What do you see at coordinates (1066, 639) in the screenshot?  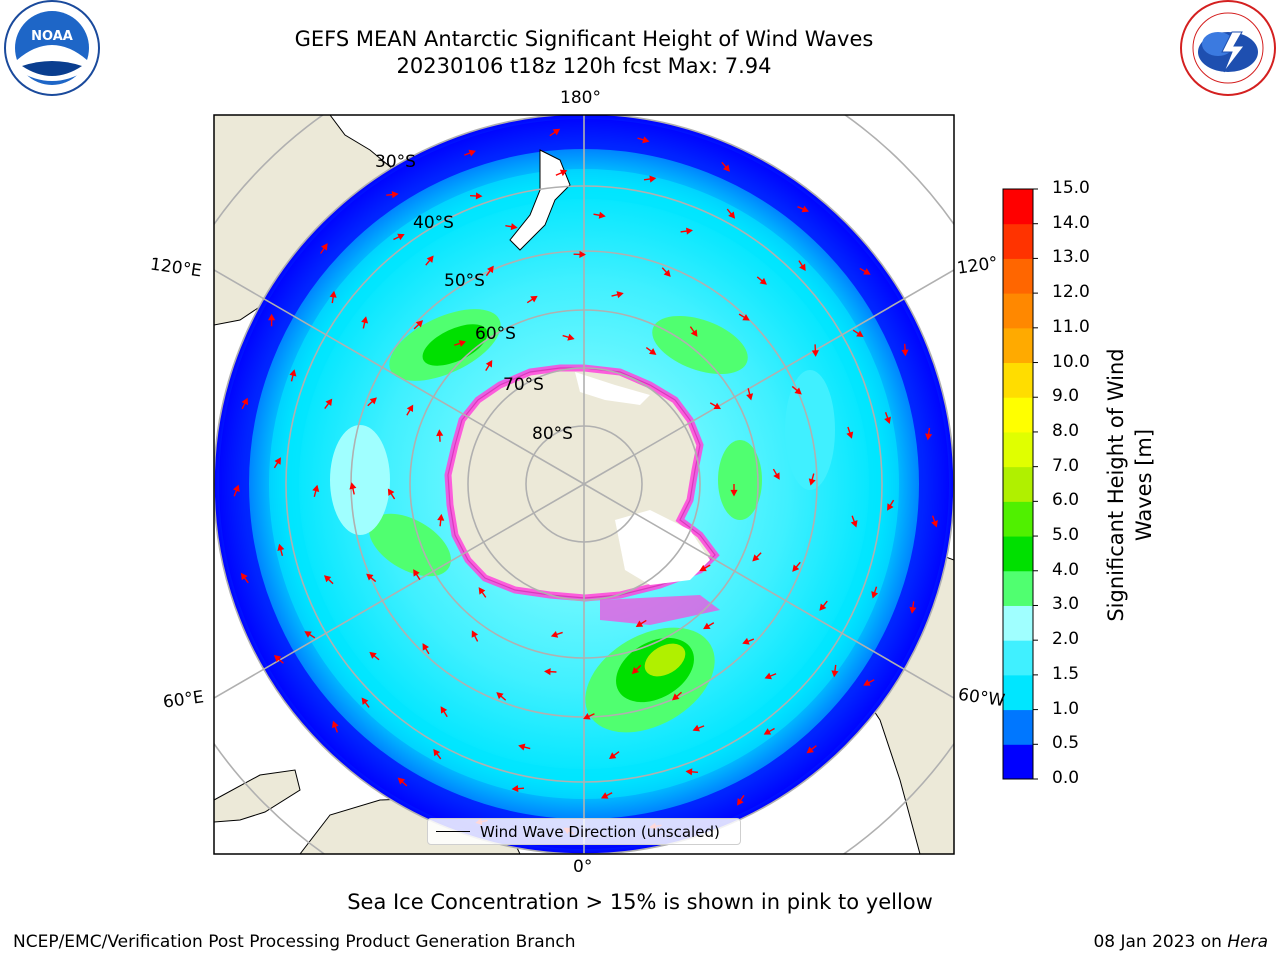 I see `colorbar-tick-label: 2.0` at bounding box center [1066, 639].